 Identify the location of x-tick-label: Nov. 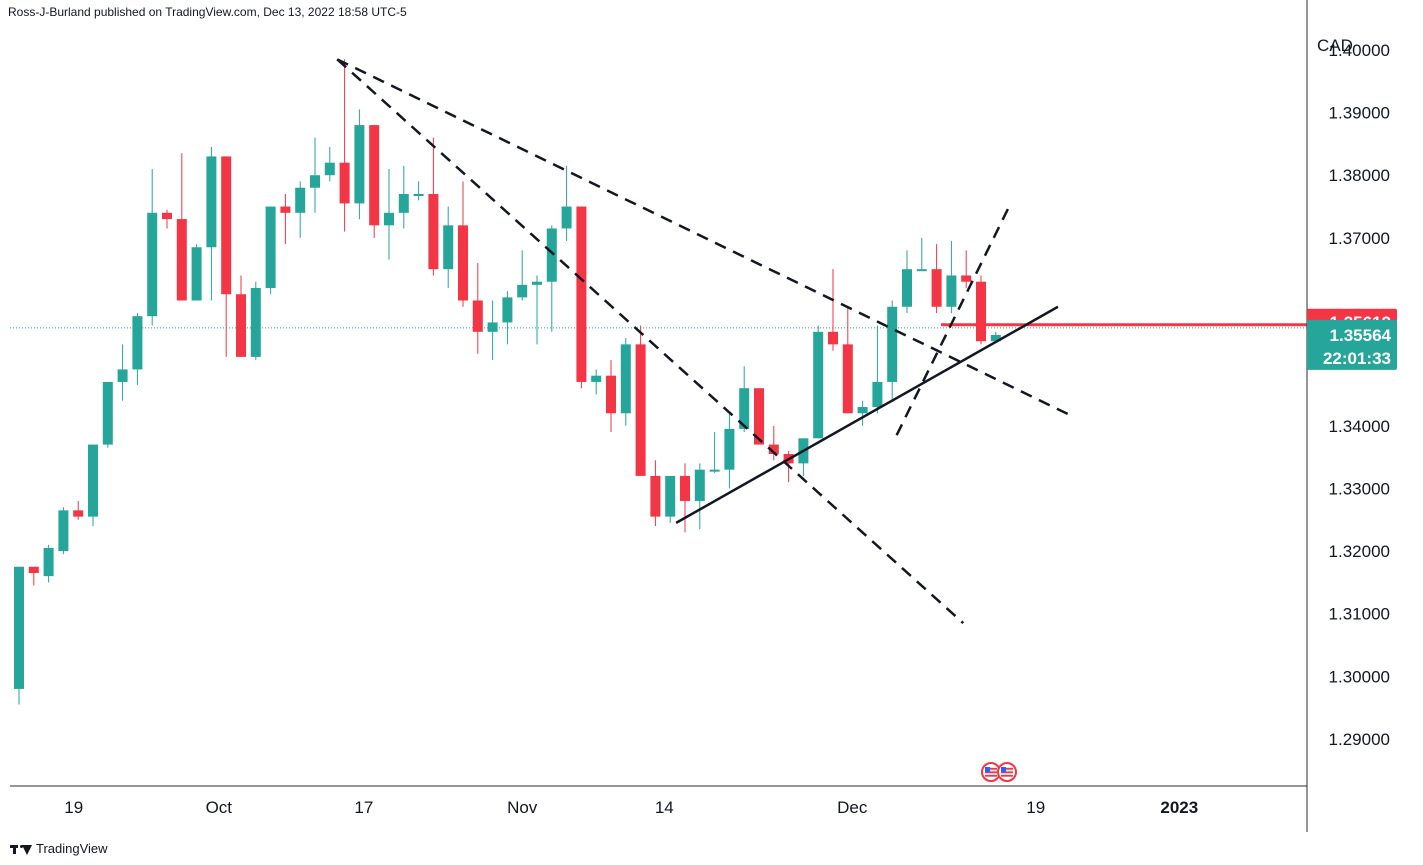
(522, 807).